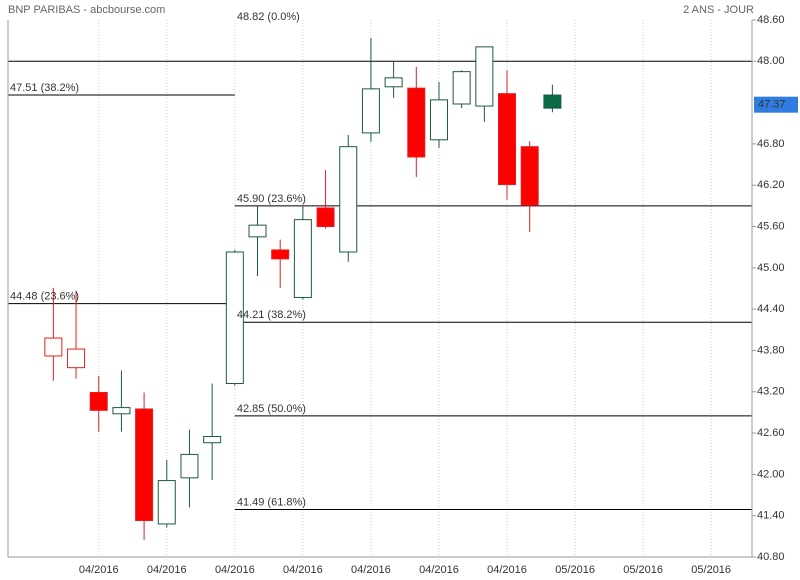 The width and height of the screenshot is (800, 580). What do you see at coordinates (271, 315) in the screenshot?
I see `fib-label: 44.21 (38.2%)` at bounding box center [271, 315].